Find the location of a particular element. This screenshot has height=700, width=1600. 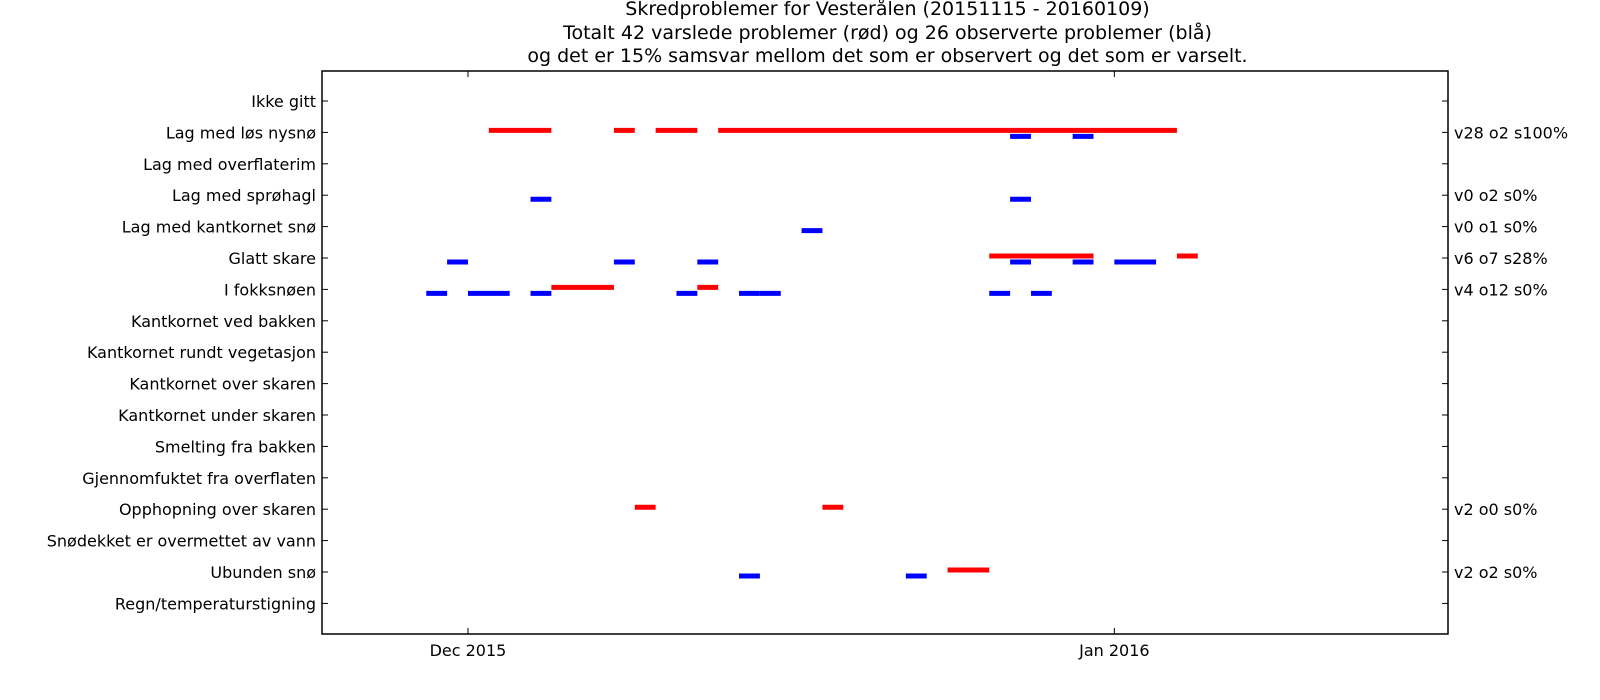

y-tick-label: Lag med overflaterim is located at coordinates (229, 164).